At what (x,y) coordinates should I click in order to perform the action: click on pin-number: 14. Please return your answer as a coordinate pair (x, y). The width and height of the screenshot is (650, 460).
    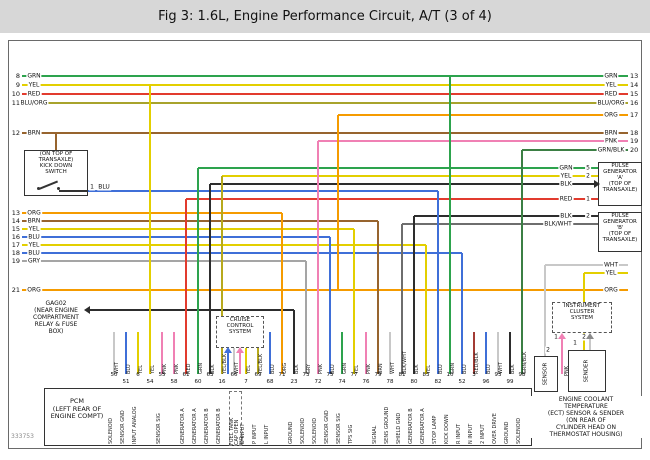
    Looking at the image, I should click on (634, 85).